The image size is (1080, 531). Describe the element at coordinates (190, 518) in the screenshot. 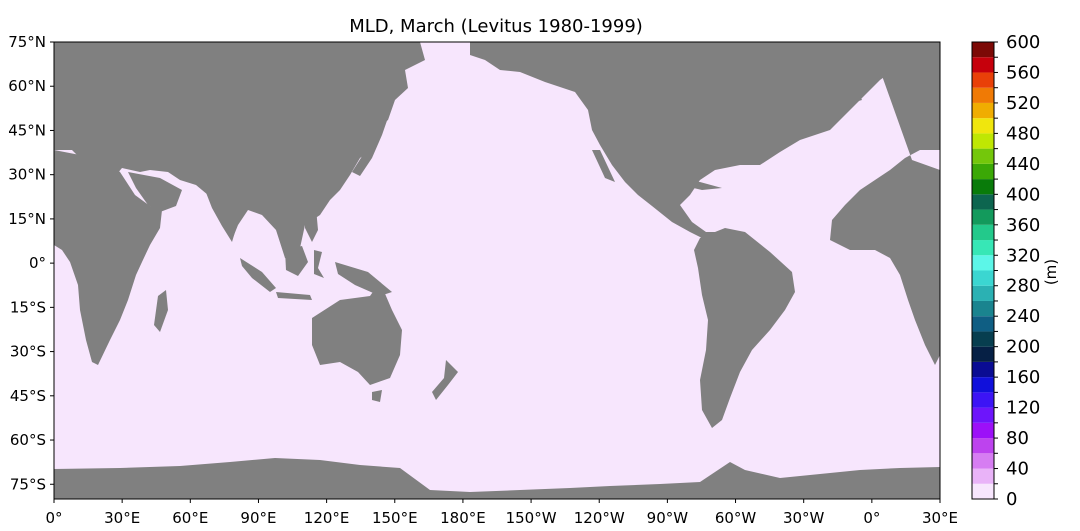

I see `lon-tick-label: 60°E` at that location.